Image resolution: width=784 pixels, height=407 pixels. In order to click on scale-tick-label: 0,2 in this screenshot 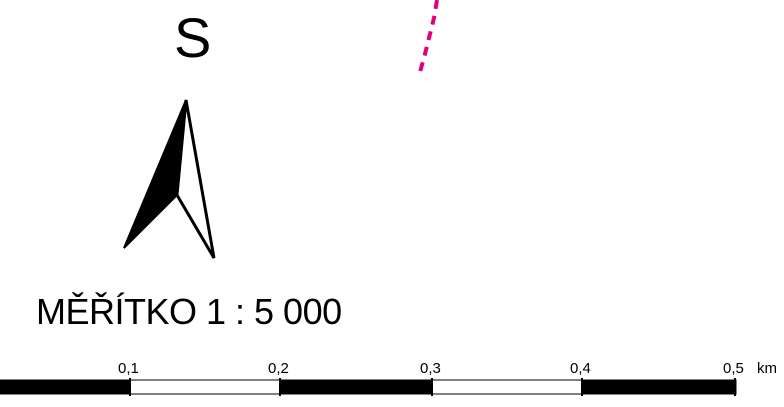, I will do `click(278, 368)`.